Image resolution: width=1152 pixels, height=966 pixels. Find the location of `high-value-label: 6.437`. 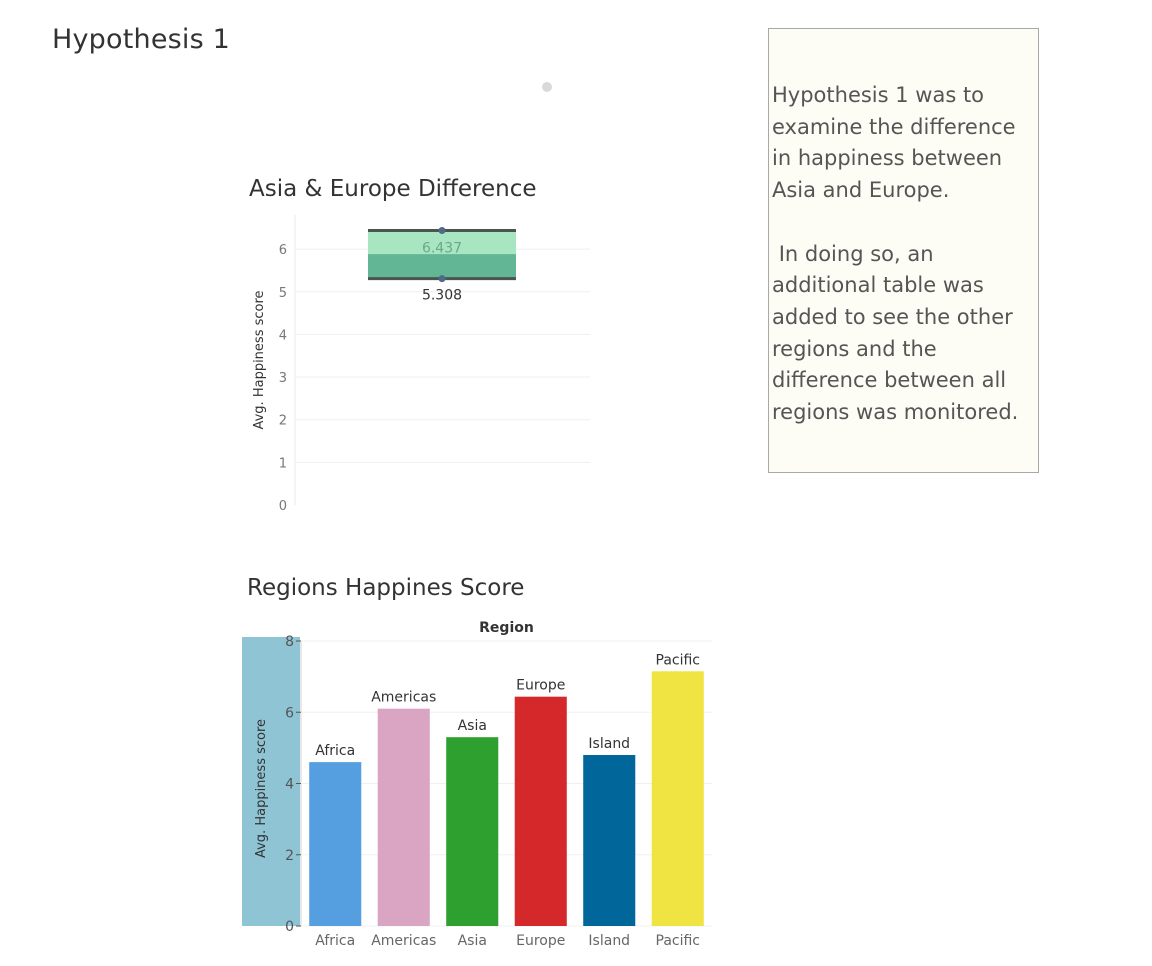

high-value-label: 6.437 is located at coordinates (442, 248).